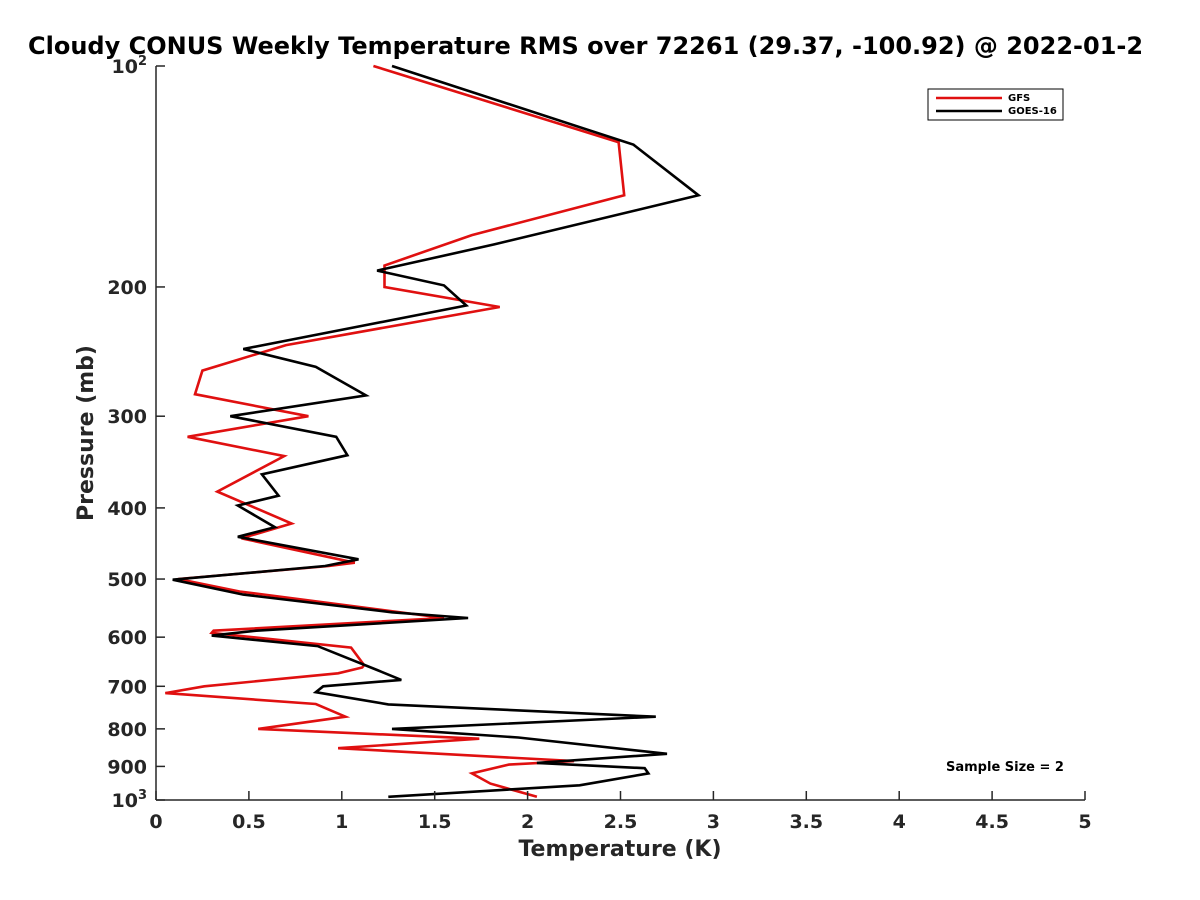 This screenshot has height=900, width=1200. Describe the element at coordinates (1019, 98) in the screenshot. I see `legend-label-gfs: GFS` at that location.